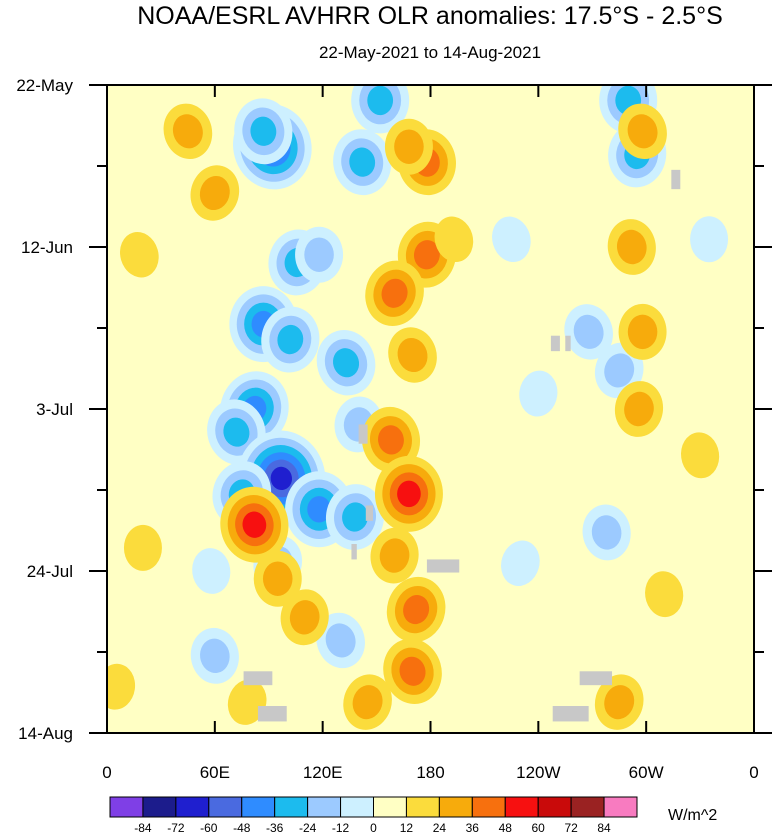  I want to click on colorbar-label: -24, so click(308, 827).